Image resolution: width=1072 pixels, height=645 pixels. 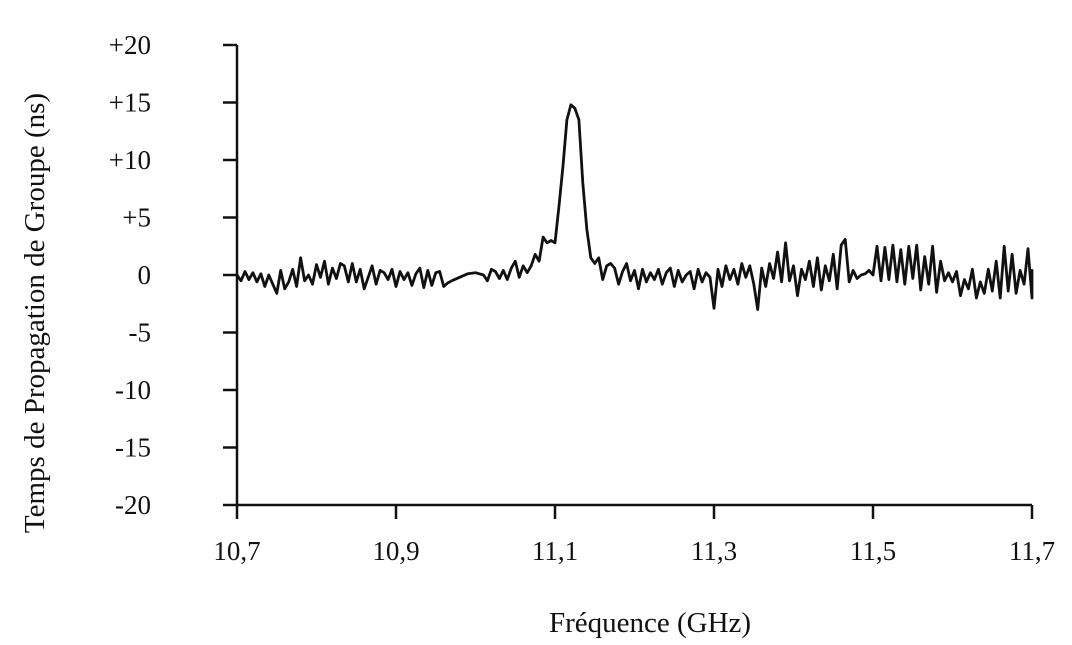 I want to click on x-axis-title: Fréquence (GHz), so click(x=650, y=623).